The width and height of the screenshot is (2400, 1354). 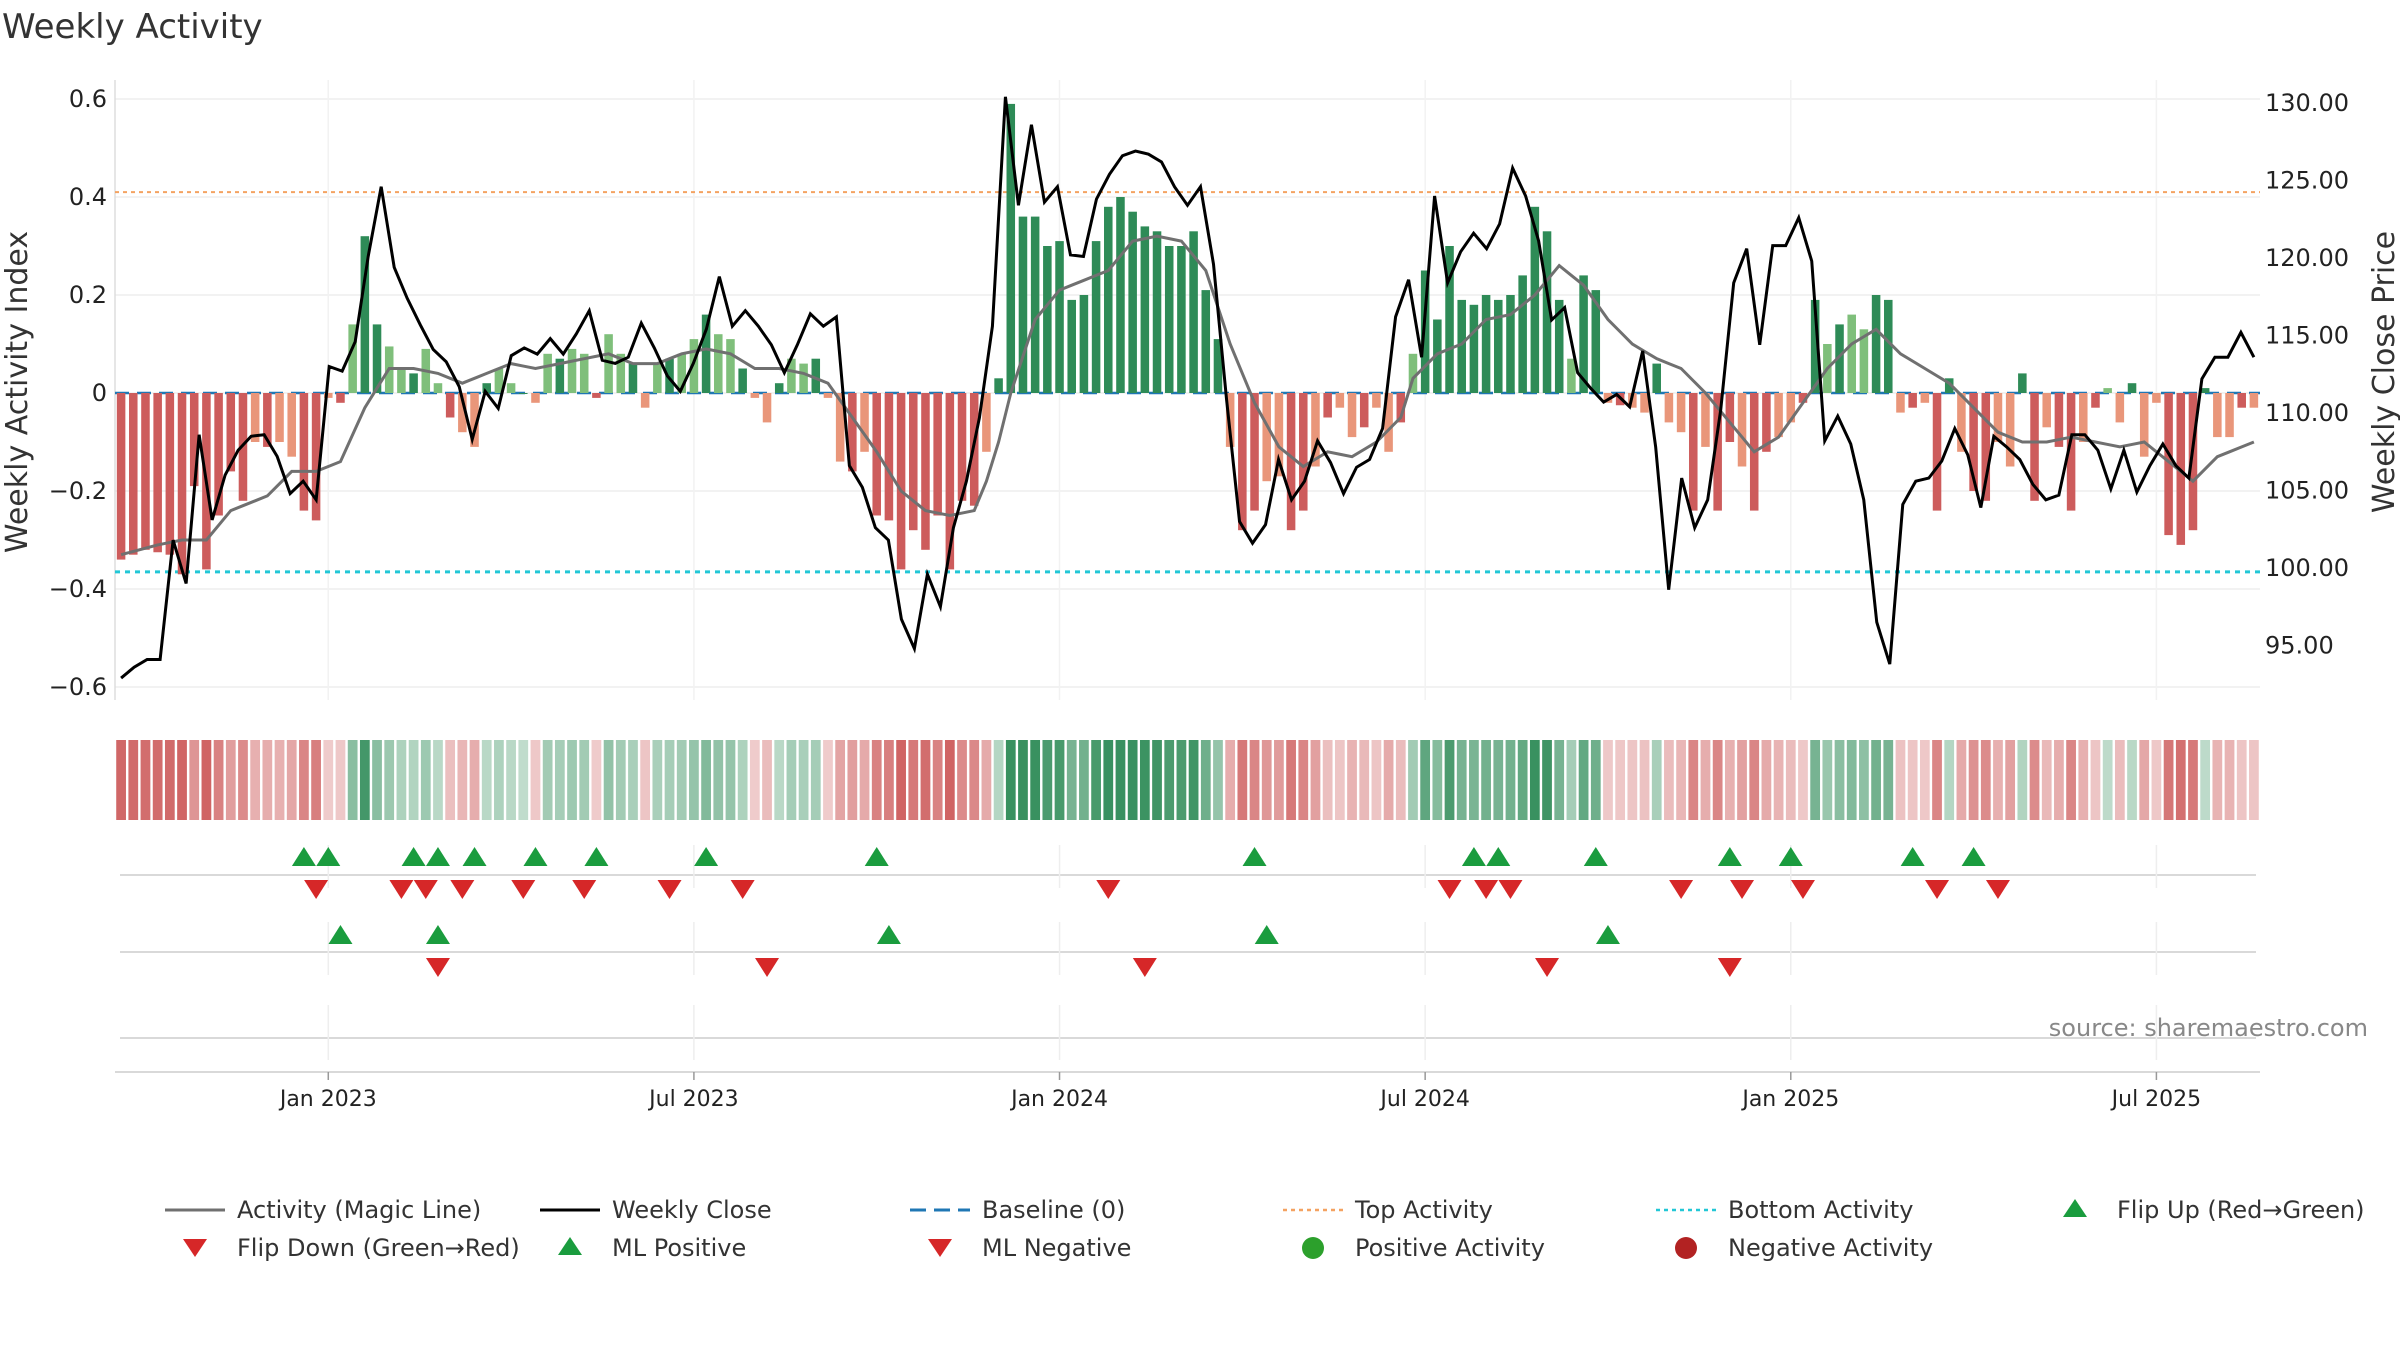 I want to click on ml-negative-marker, so click(x=1729, y=967).